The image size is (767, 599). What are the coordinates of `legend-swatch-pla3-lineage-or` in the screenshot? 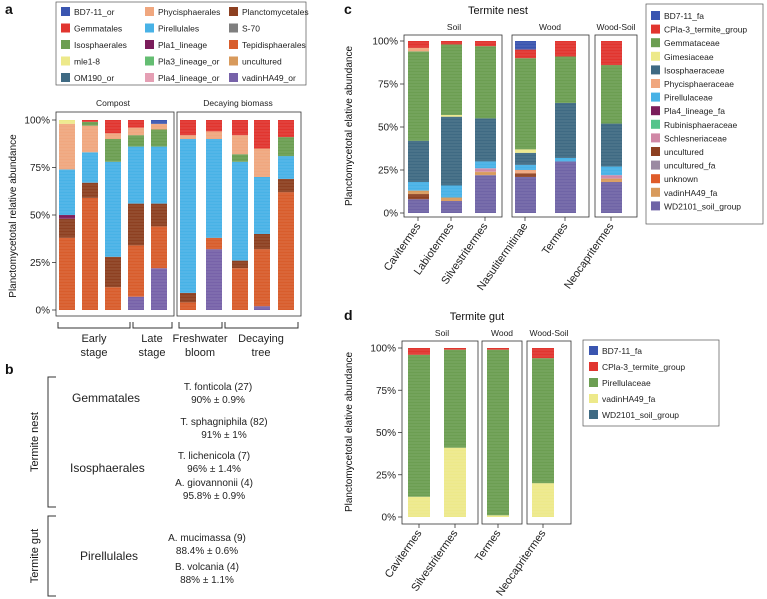 It's located at (149, 61).